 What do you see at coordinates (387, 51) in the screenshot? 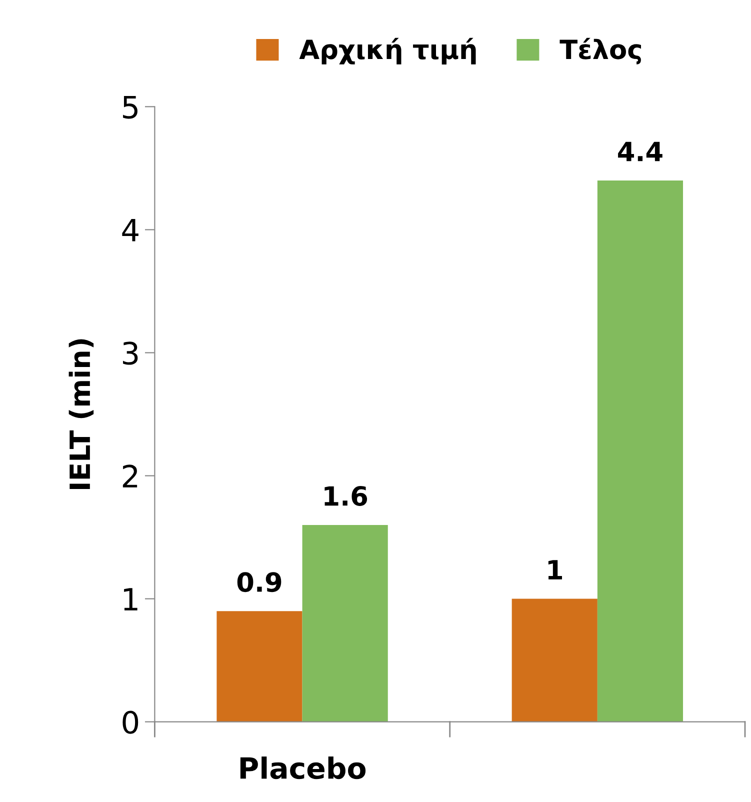
I see `legend-label: Αρχική τιμή` at bounding box center [387, 51].